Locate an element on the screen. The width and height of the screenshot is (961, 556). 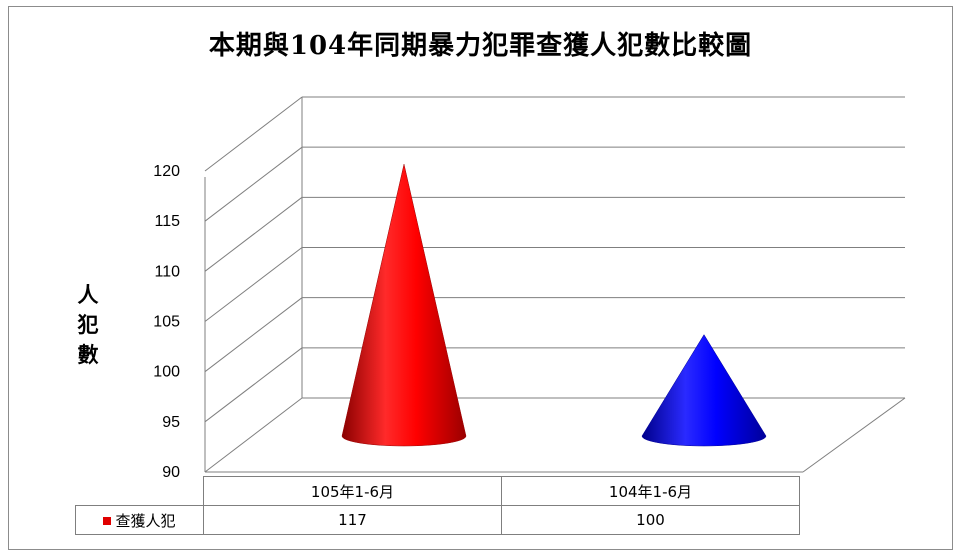
data-table-value-row: 查獲人犯 117 100 is located at coordinates (437, 520).